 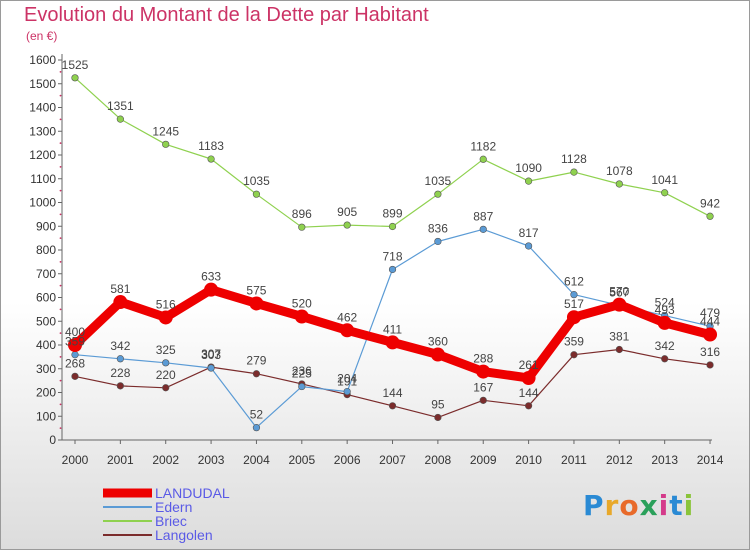 What do you see at coordinates (120, 106) in the screenshot?
I see `data-label: 1351` at bounding box center [120, 106].